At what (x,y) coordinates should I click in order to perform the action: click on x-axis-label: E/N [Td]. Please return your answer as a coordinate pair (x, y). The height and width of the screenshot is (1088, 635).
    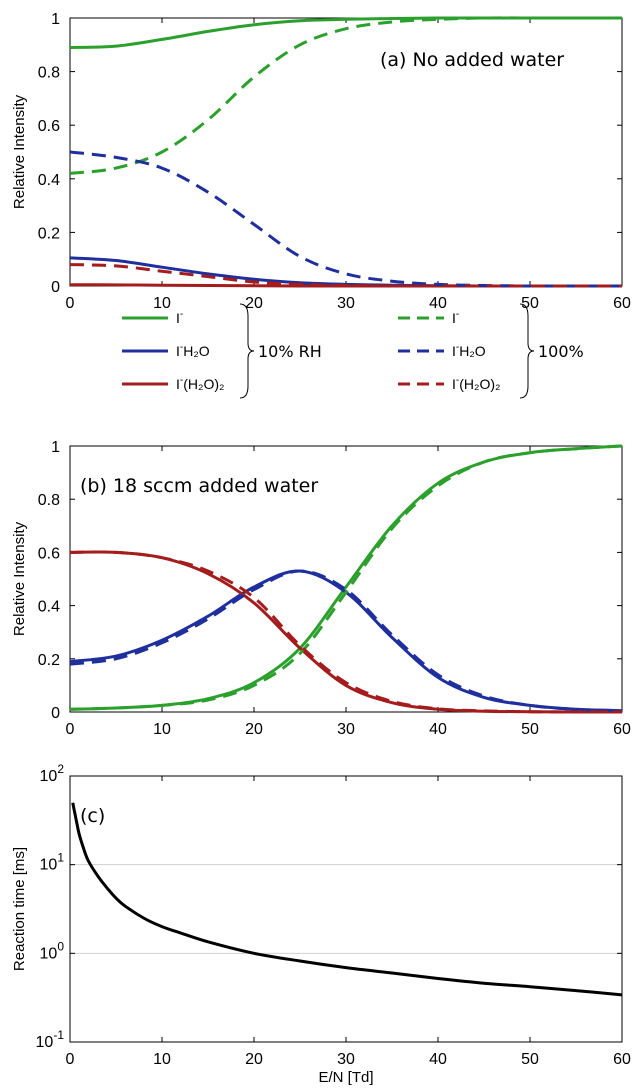
    Looking at the image, I should click on (345, 1077).